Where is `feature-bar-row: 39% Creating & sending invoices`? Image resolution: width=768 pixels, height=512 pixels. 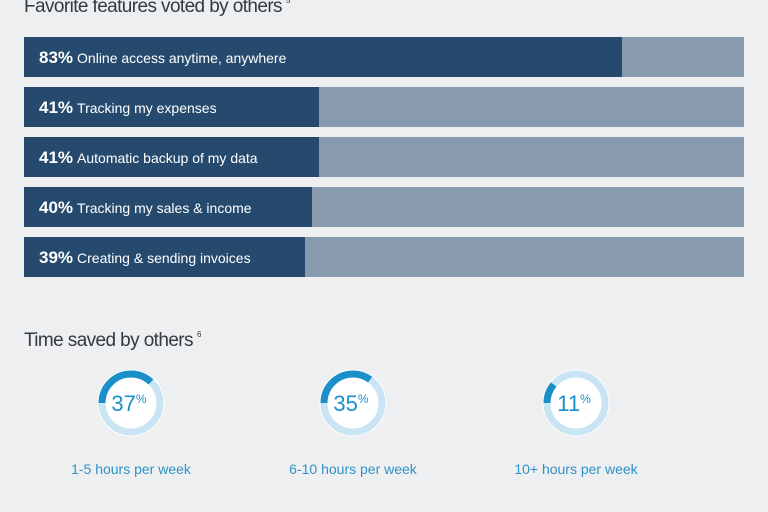 feature-bar-row: 39% Creating & sending invoices is located at coordinates (384, 257).